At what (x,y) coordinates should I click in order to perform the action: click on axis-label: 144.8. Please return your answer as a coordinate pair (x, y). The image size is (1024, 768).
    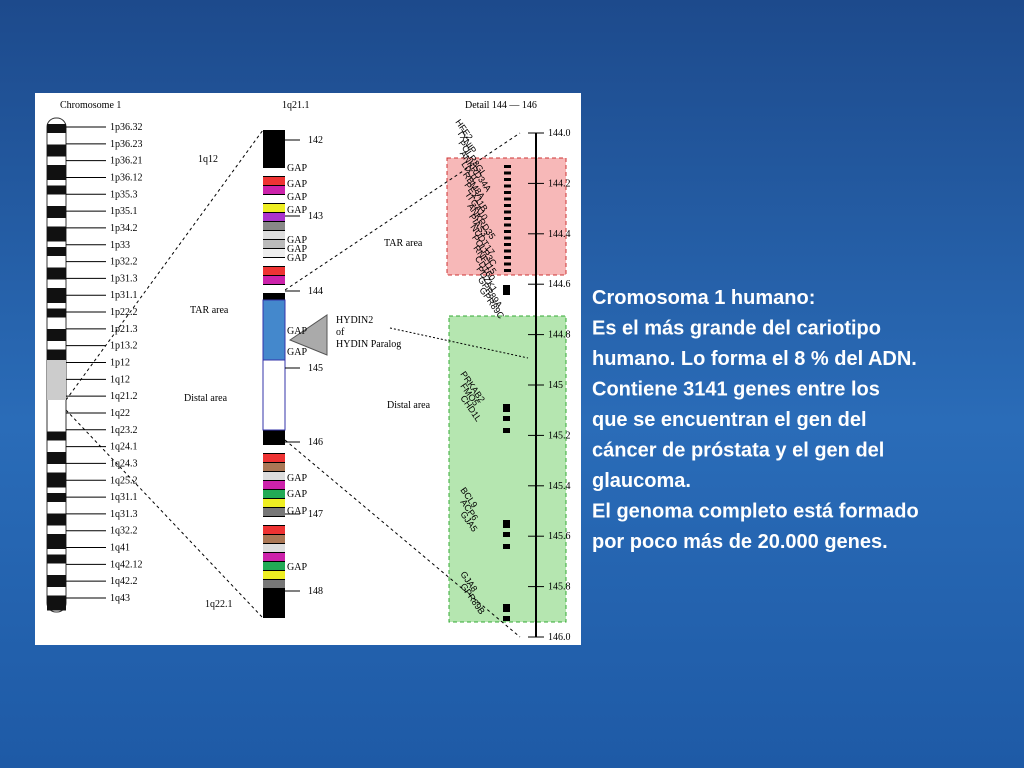
    Looking at the image, I should click on (559, 335).